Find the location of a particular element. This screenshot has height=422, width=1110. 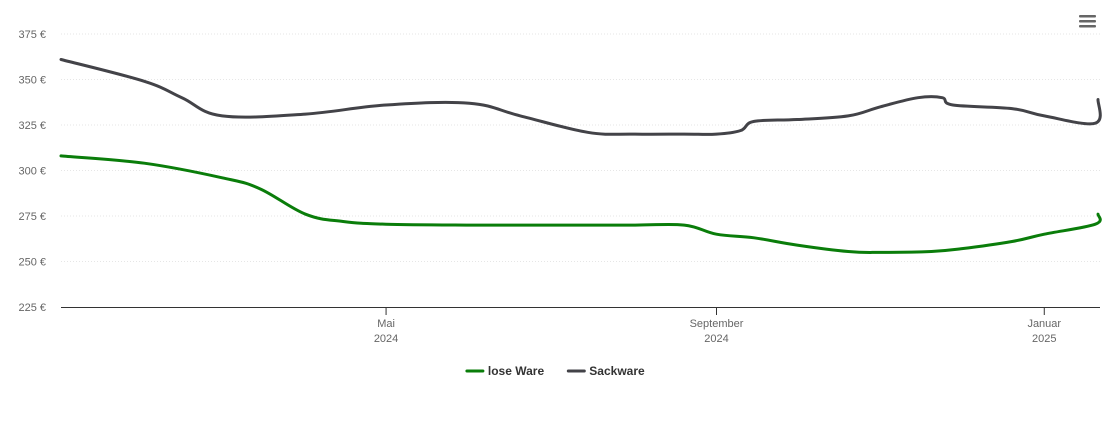

y-tick-label: 300 € is located at coordinates (32, 172).